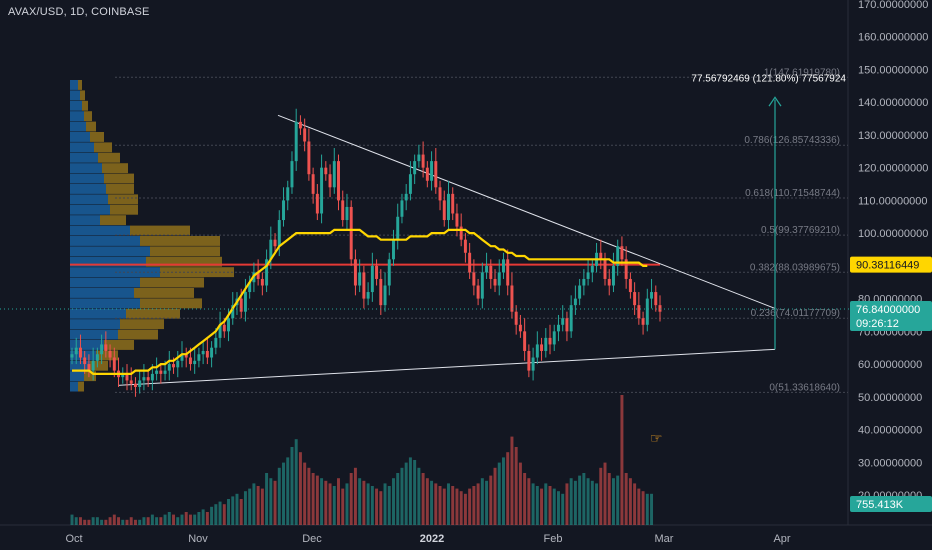 This screenshot has width=932, height=550. I want to click on resistance-price-label-bg, so click(891, 264).